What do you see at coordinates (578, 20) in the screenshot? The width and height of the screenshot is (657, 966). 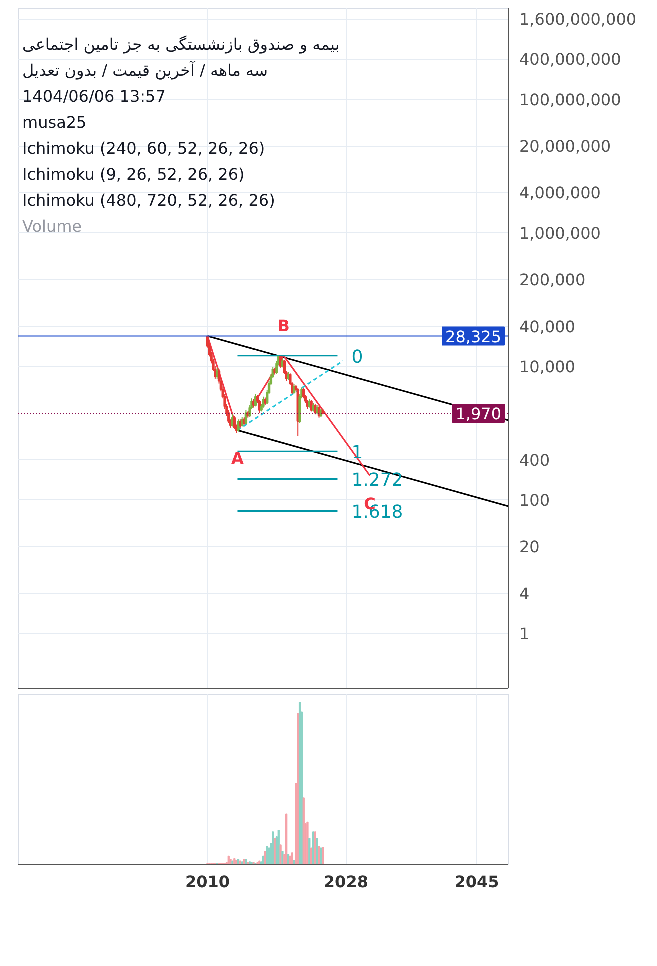 I see `y-tick-label: 1,600,000,000` at bounding box center [578, 20].